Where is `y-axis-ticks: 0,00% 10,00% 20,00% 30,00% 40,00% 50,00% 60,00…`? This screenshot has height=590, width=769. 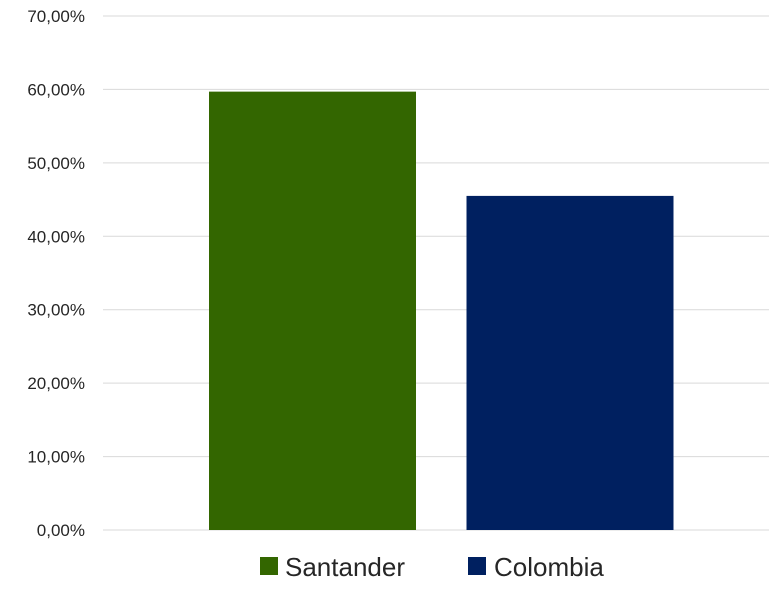
y-axis-ticks: 0,00% 10,00% 20,00% 30,00% 40,00% 50,00% 60,00… is located at coordinates (56, 273).